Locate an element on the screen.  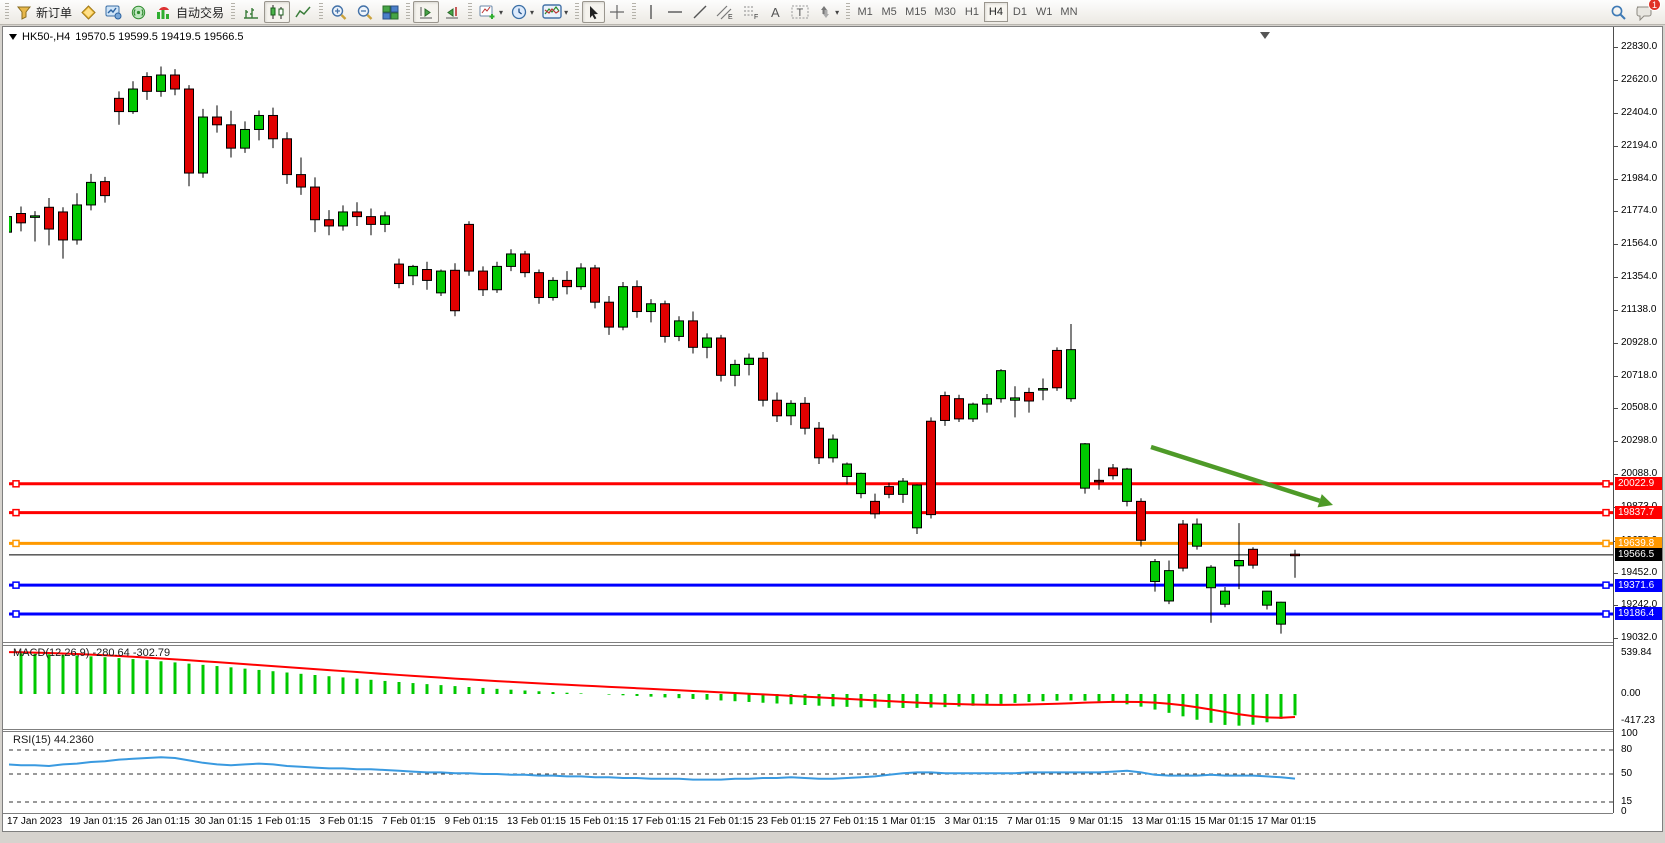
auto-scroll-button is located at coordinates (426, 12).